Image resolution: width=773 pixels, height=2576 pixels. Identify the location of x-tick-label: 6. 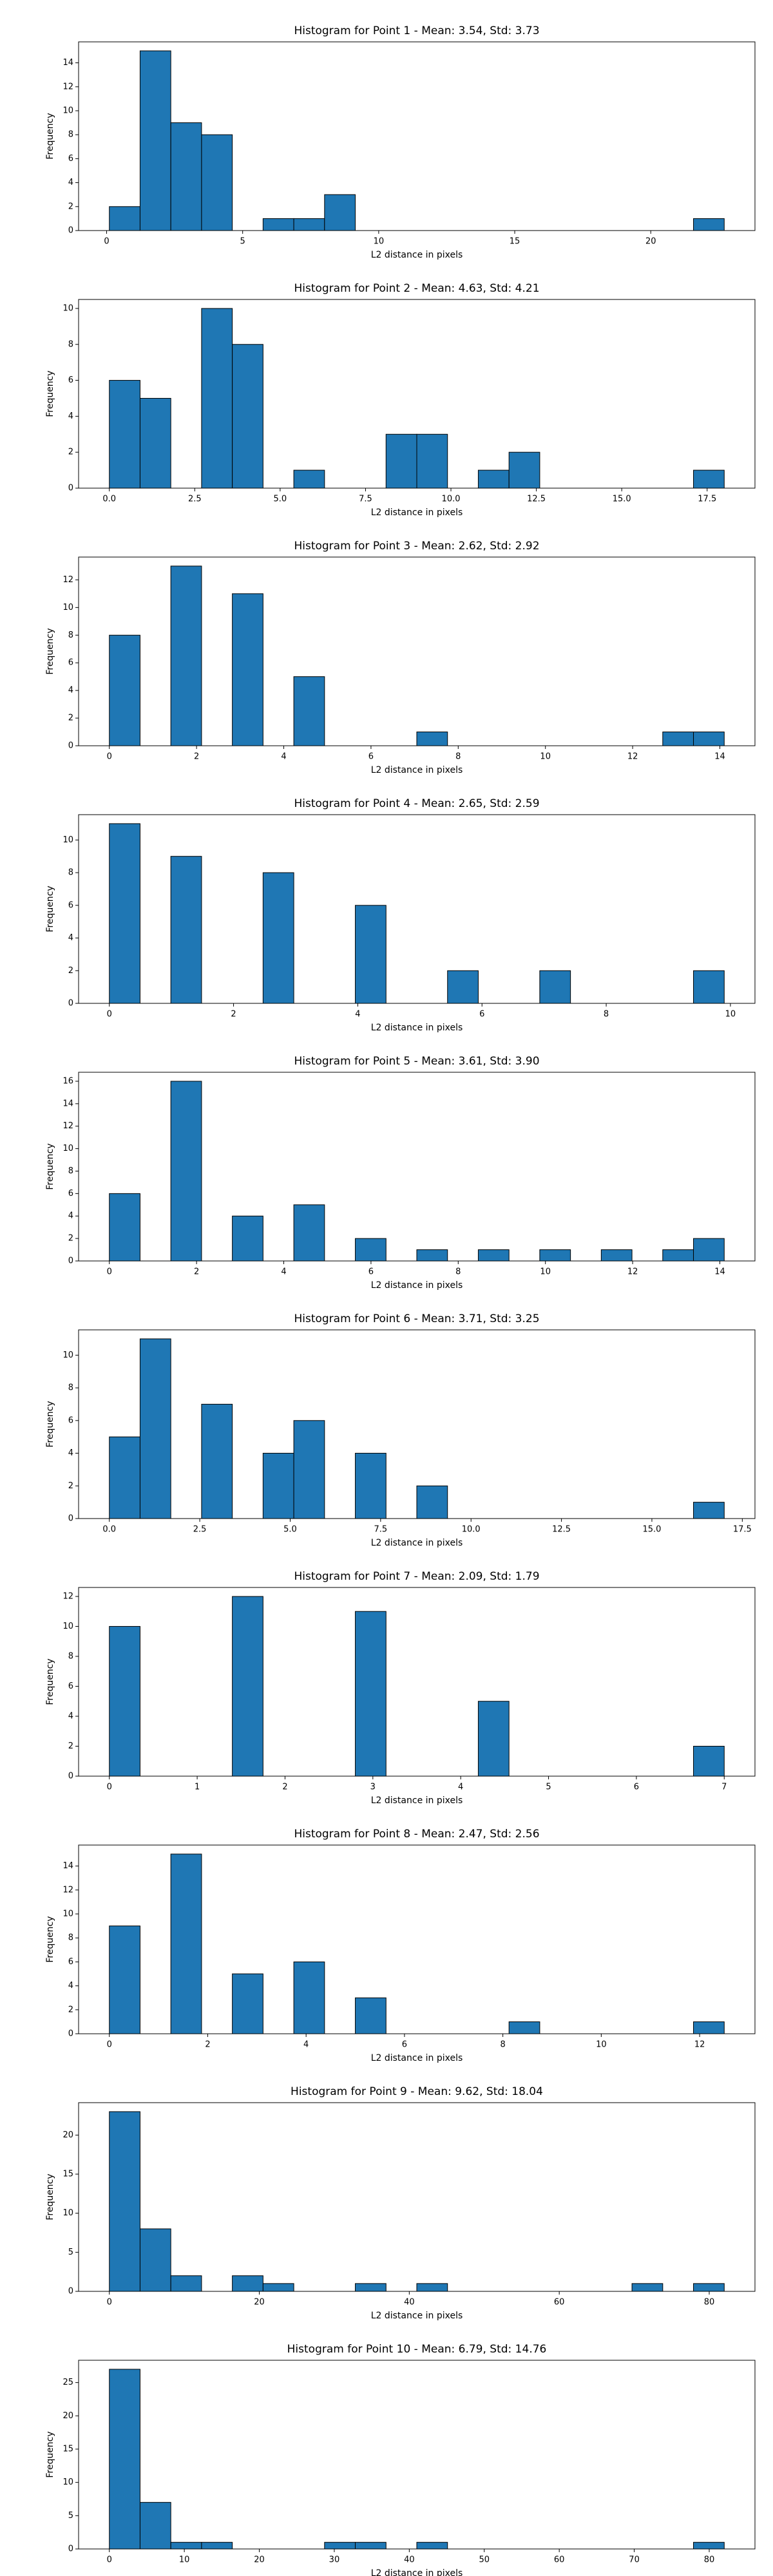
(482, 1014).